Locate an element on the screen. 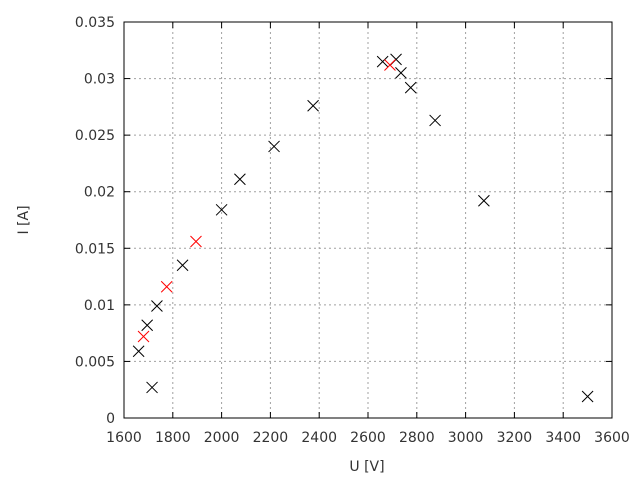  y-tick-label: 0.025 is located at coordinates (95, 136).